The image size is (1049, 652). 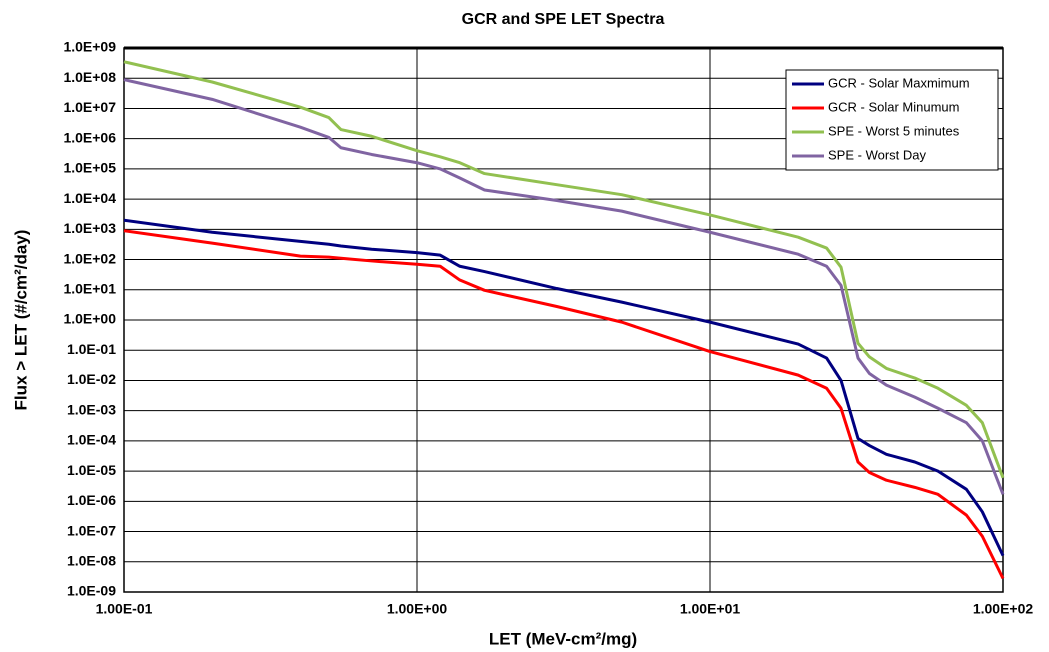 I want to click on legend-label: GCR - Solar Minumum, so click(x=893, y=106).